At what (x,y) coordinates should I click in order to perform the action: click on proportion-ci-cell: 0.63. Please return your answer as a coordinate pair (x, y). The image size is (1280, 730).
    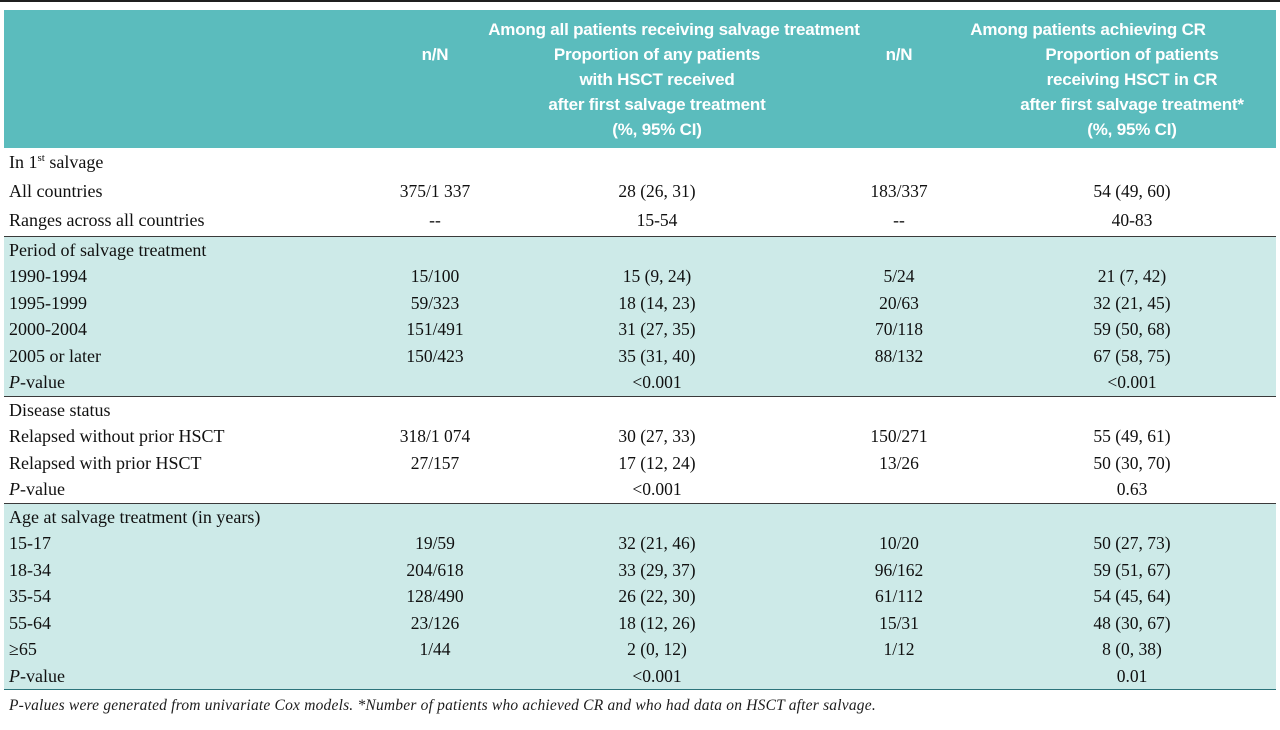
    Looking at the image, I should click on (1132, 489).